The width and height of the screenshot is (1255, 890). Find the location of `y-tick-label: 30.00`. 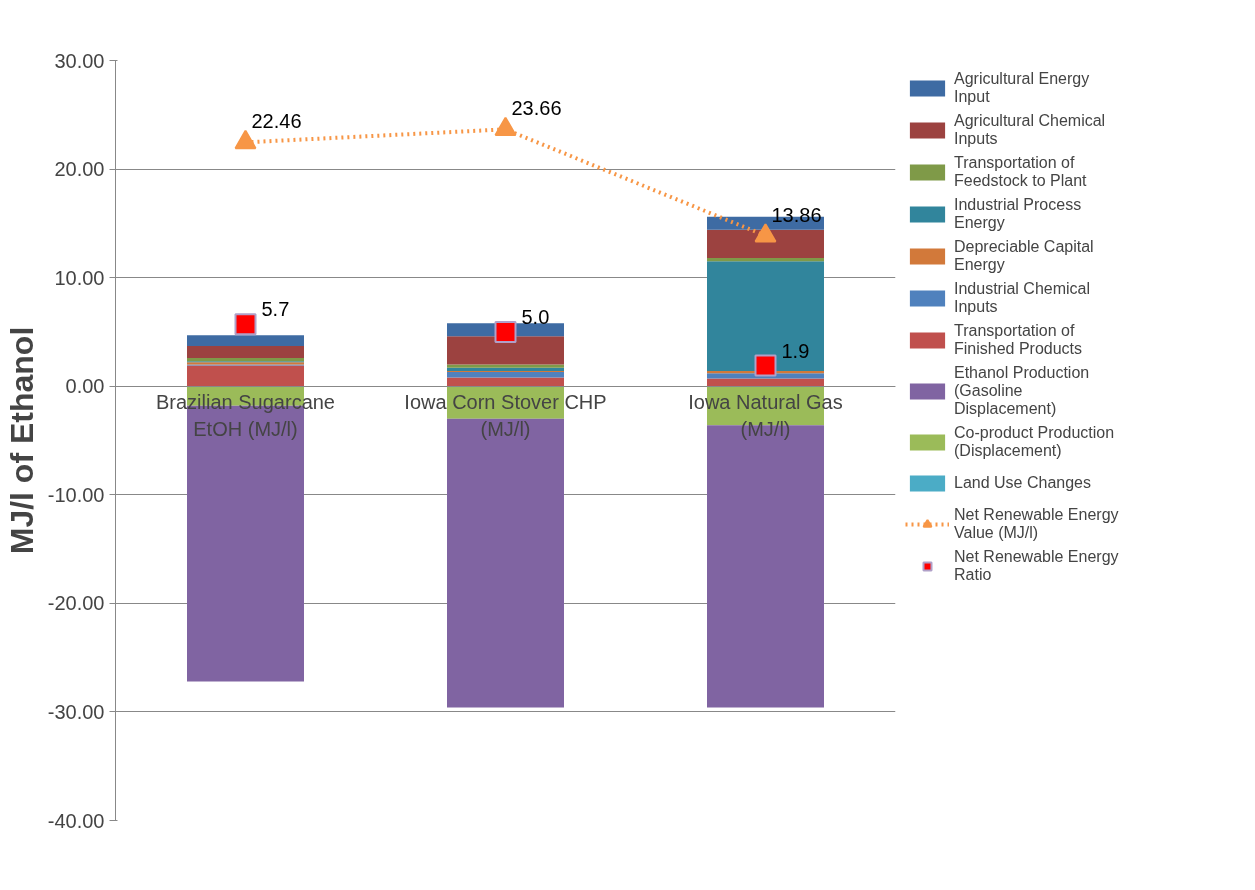

y-tick-label: 30.00 is located at coordinates (79, 60).